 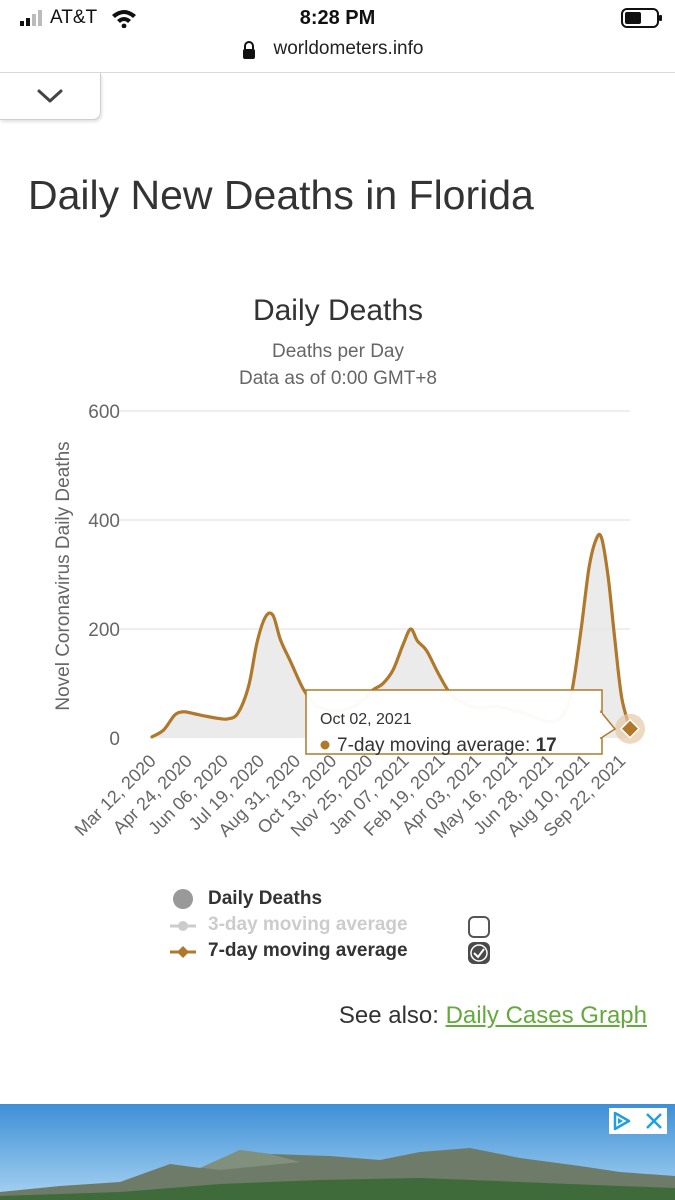 What do you see at coordinates (338, 378) in the screenshot?
I see `chart-subtitle-line-2: Data as of 0:00 GMT+8` at bounding box center [338, 378].